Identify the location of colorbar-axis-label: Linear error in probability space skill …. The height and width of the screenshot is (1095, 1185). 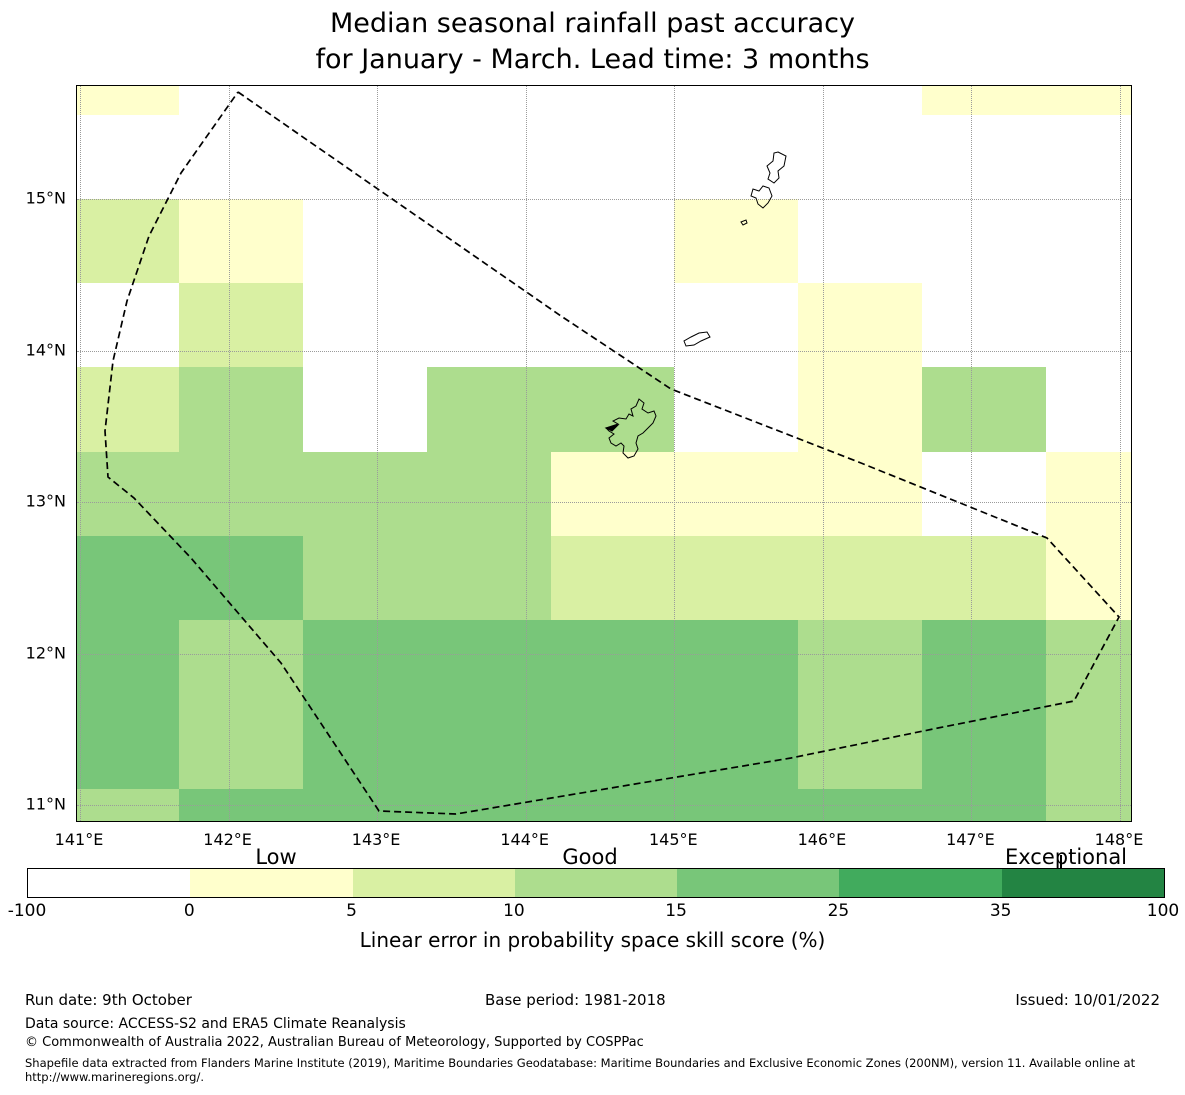
(592, 940).